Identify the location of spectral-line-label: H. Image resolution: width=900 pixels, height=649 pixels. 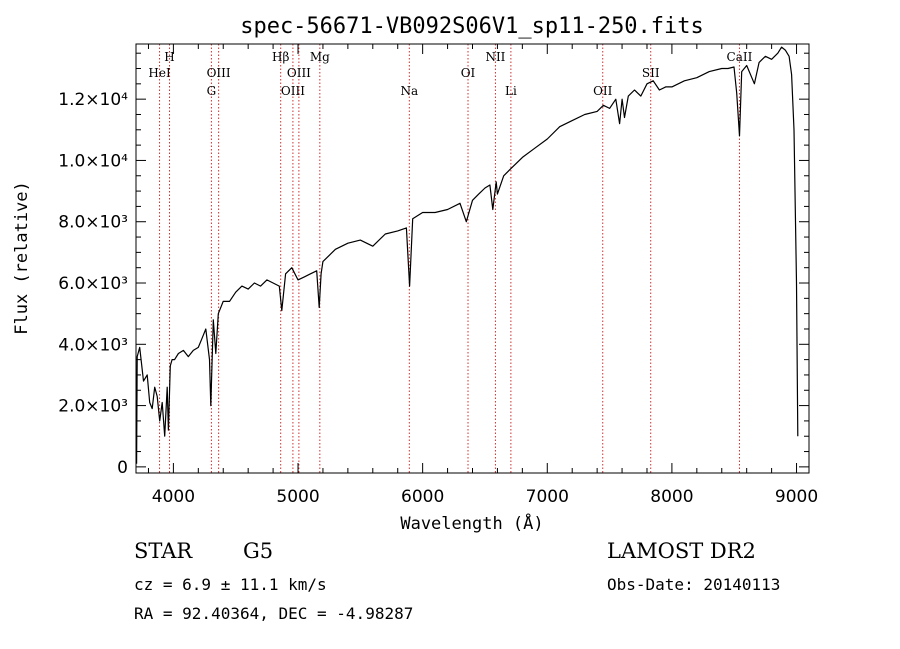
(169, 57).